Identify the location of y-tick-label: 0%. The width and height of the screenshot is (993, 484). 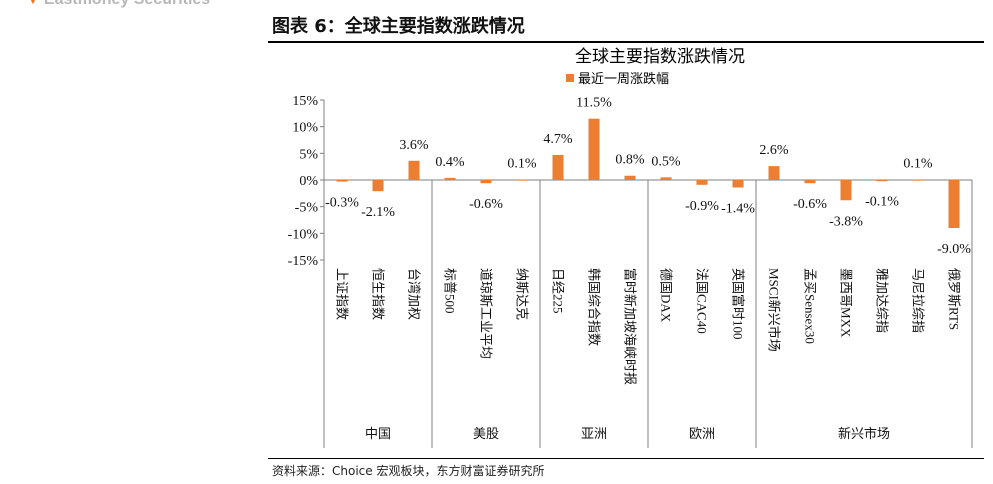
(308, 181).